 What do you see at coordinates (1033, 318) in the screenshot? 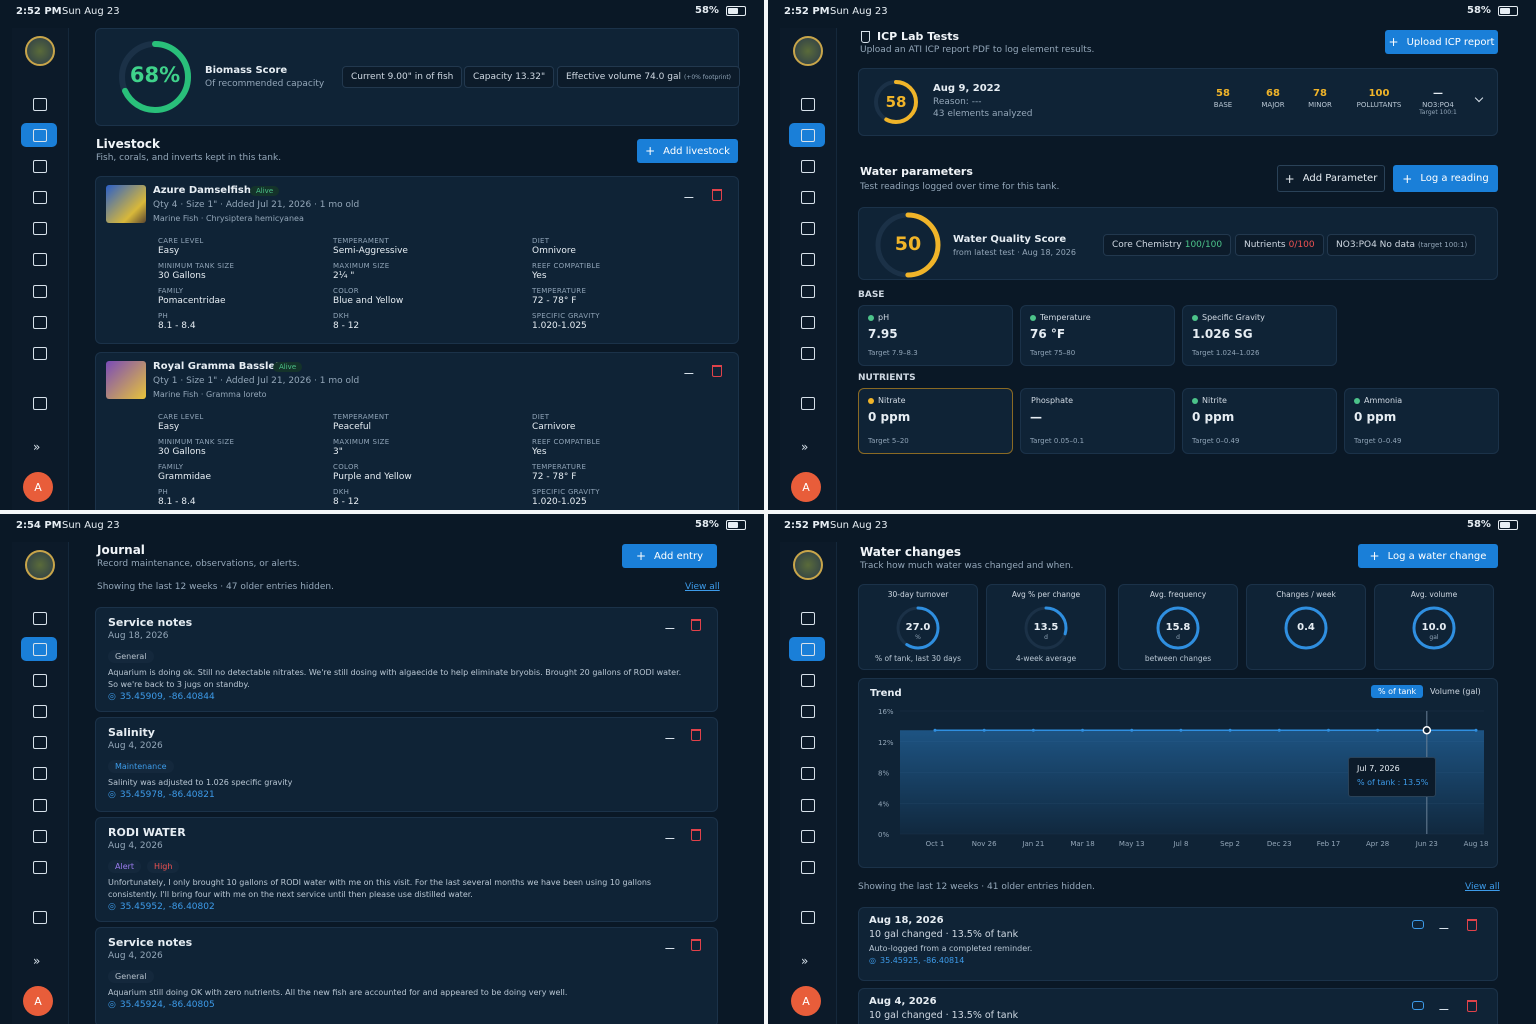
I see `status-dot` at bounding box center [1033, 318].